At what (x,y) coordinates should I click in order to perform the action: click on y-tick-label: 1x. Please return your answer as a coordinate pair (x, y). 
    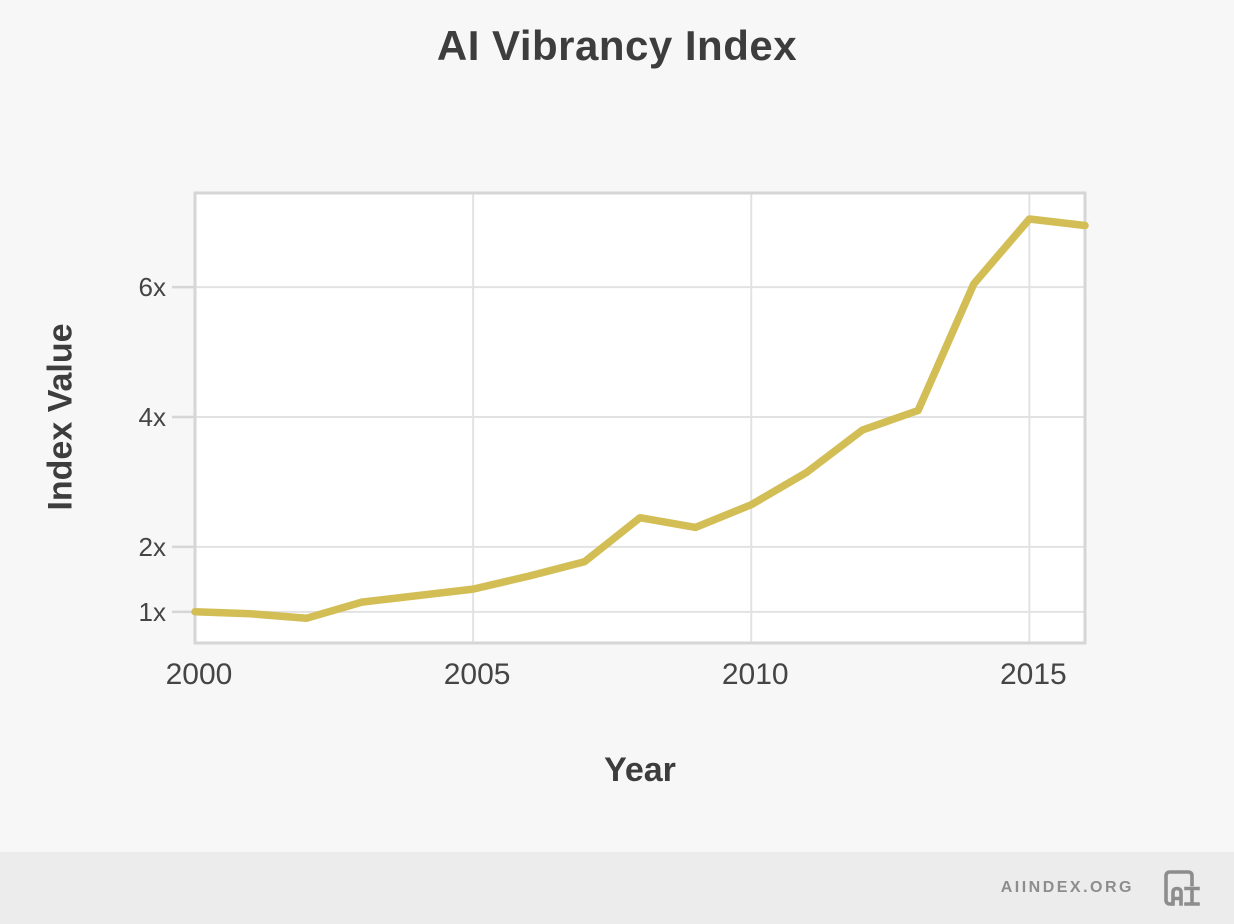
    Looking at the image, I should click on (152, 612).